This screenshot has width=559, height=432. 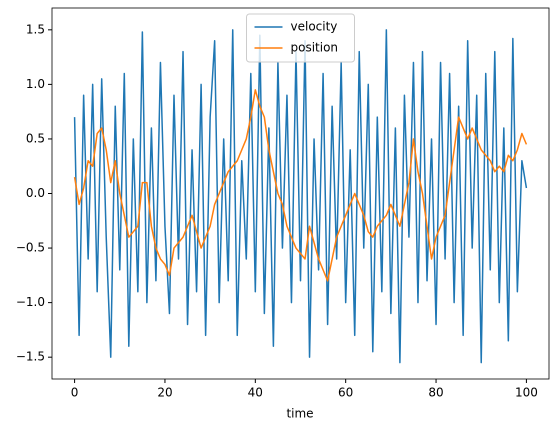 I want to click on legend-label: velocity, so click(x=314, y=27).